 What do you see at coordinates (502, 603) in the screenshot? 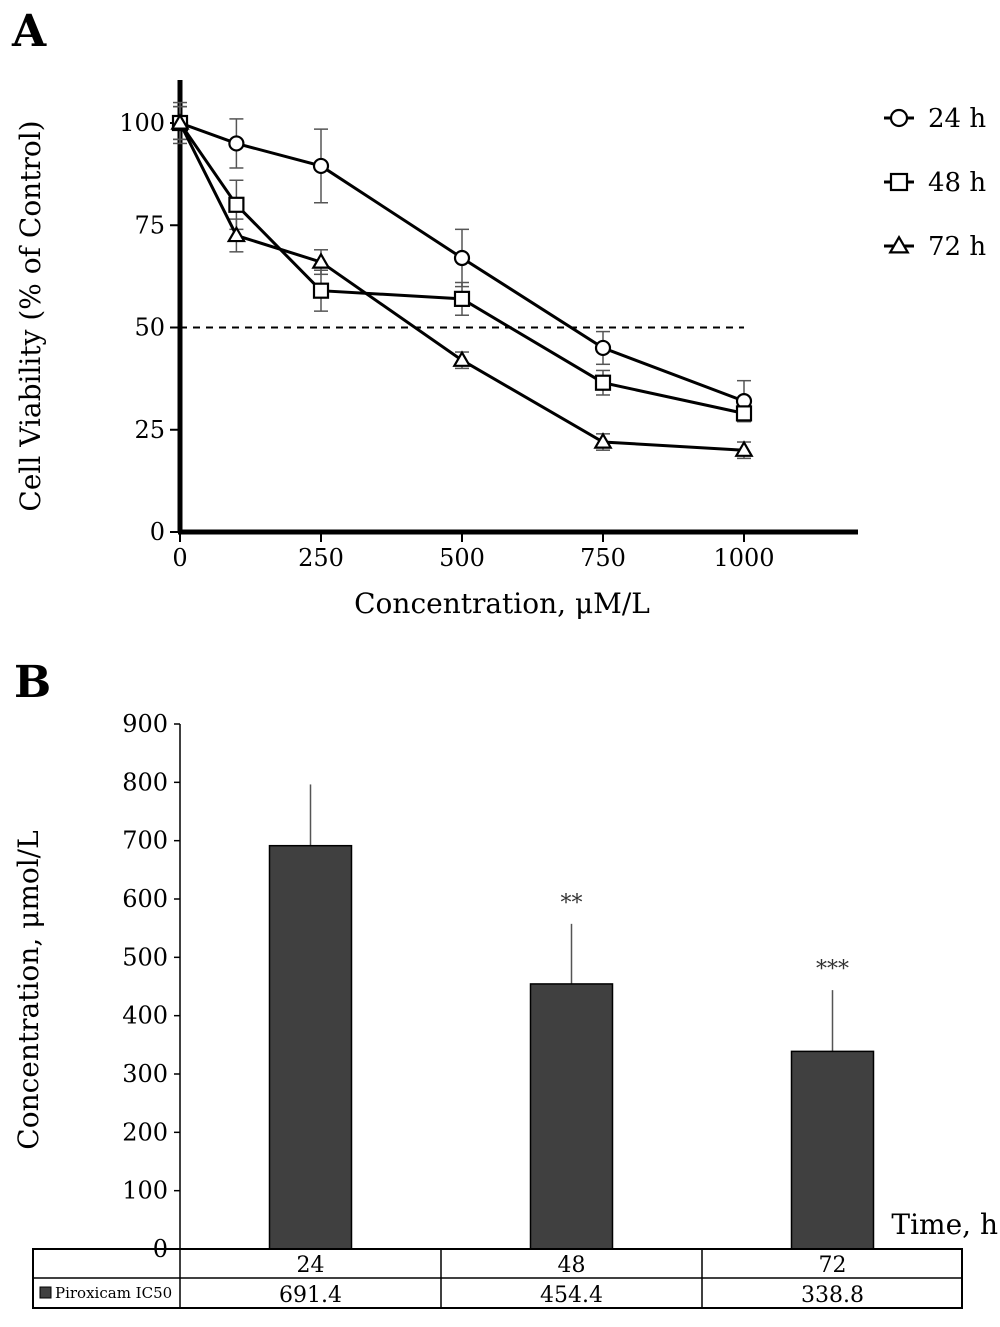
I see `x-axis-title: Concentration, μM/L` at bounding box center [502, 603].